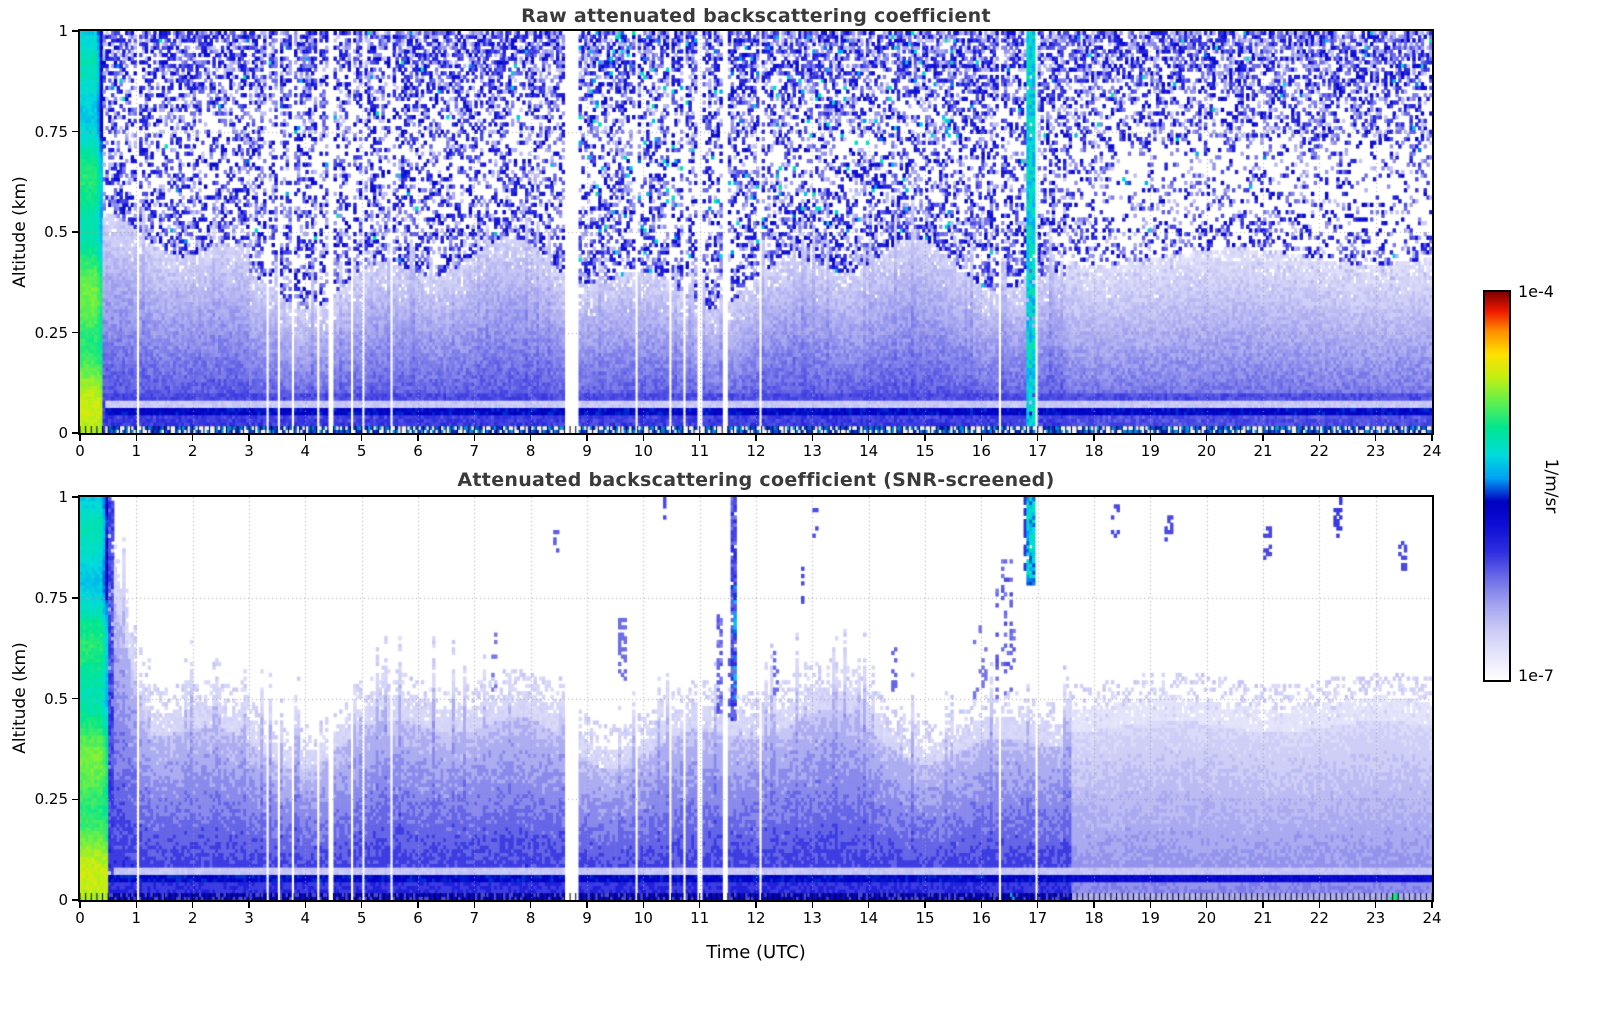 The image size is (1621, 1020). I want to click on x-tick-label: 18, so click(1094, 451).